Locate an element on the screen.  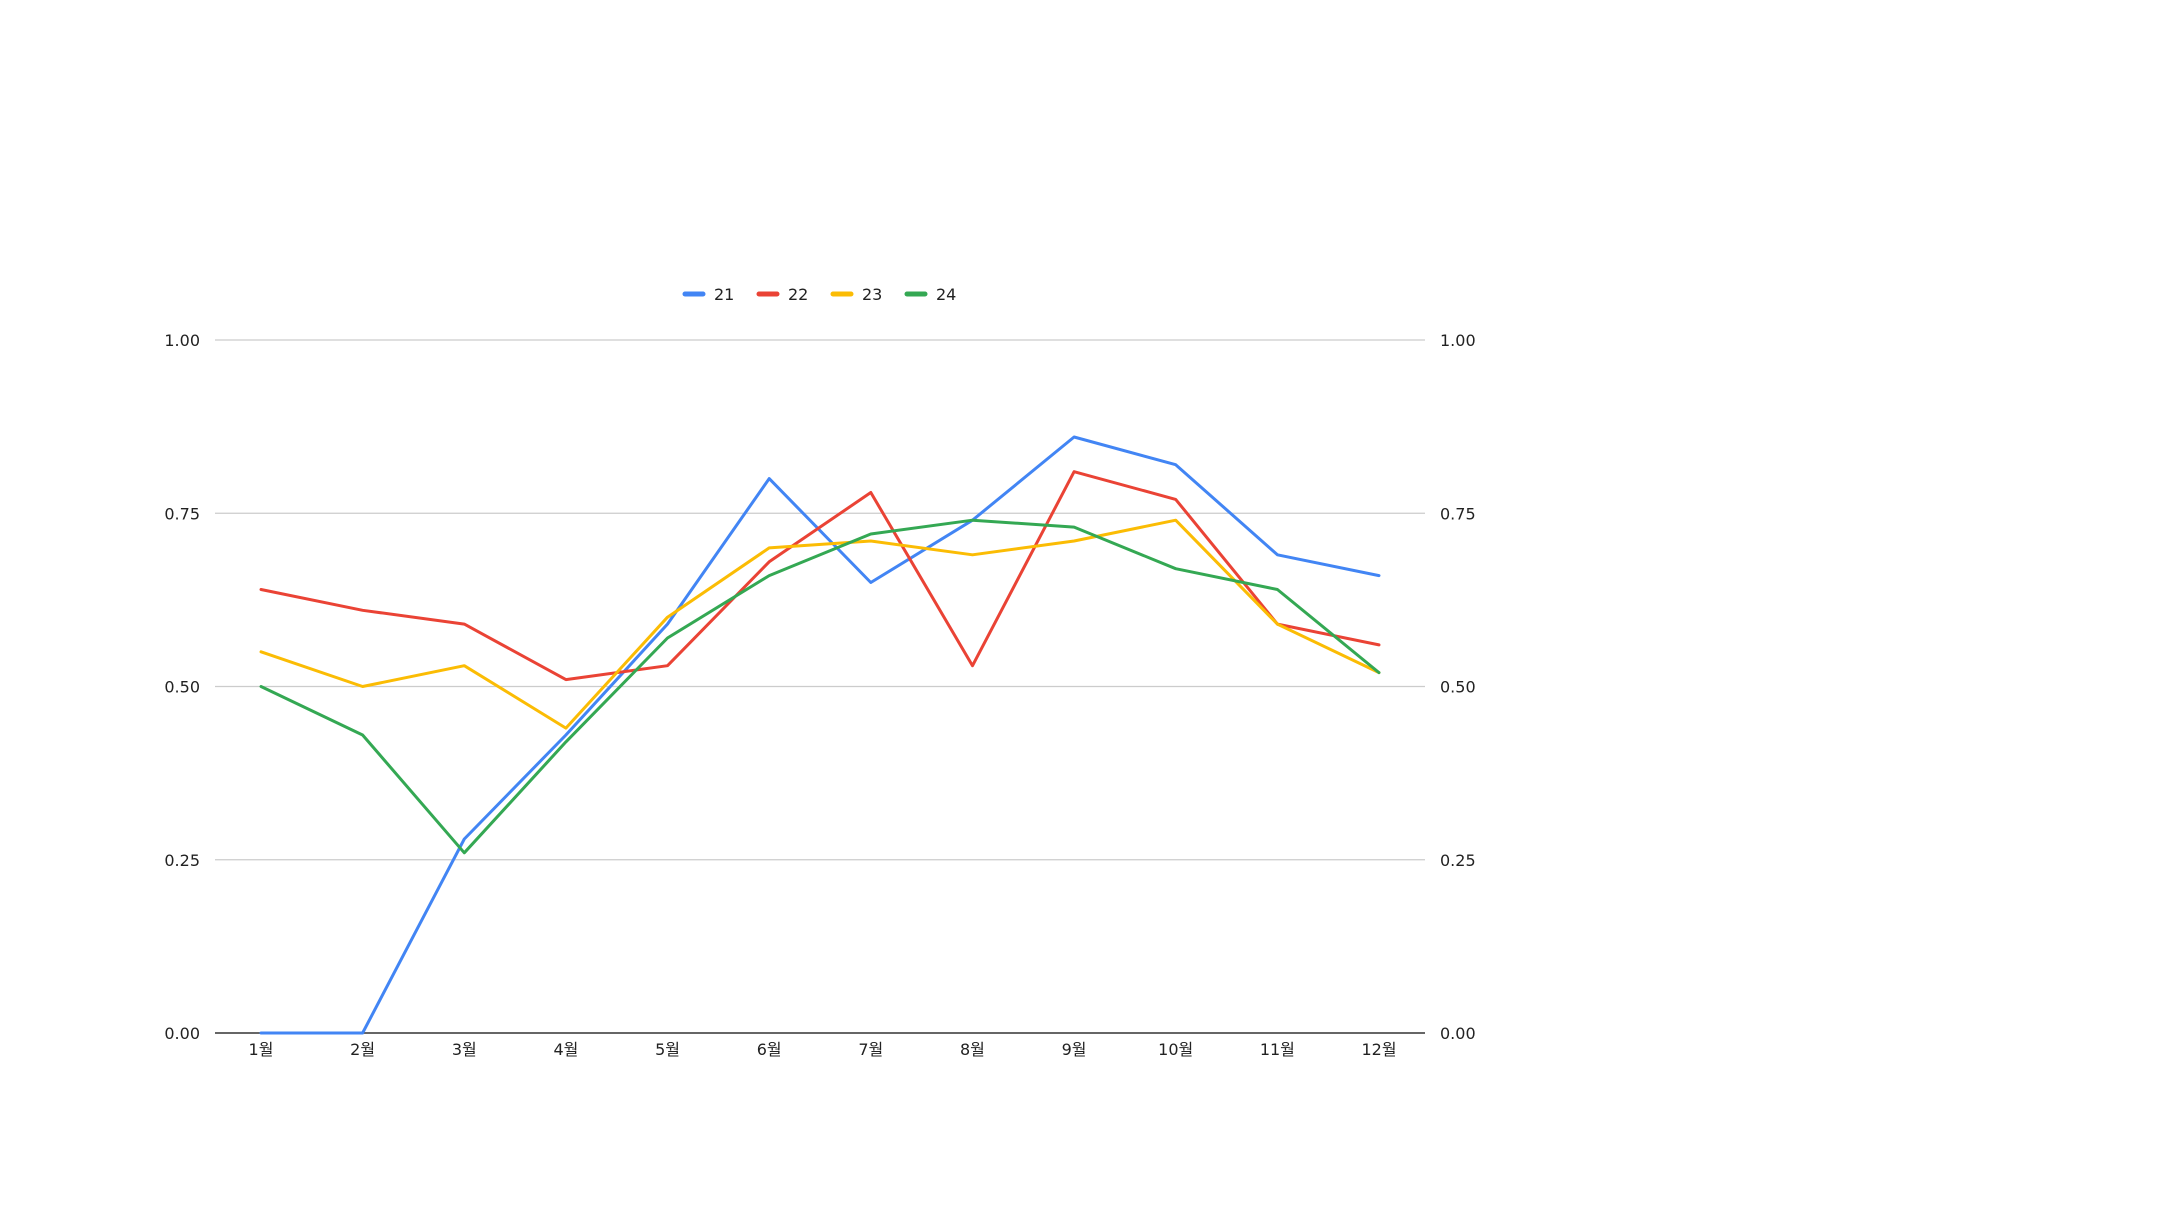
legend-label-22: 22 is located at coordinates (798, 294).